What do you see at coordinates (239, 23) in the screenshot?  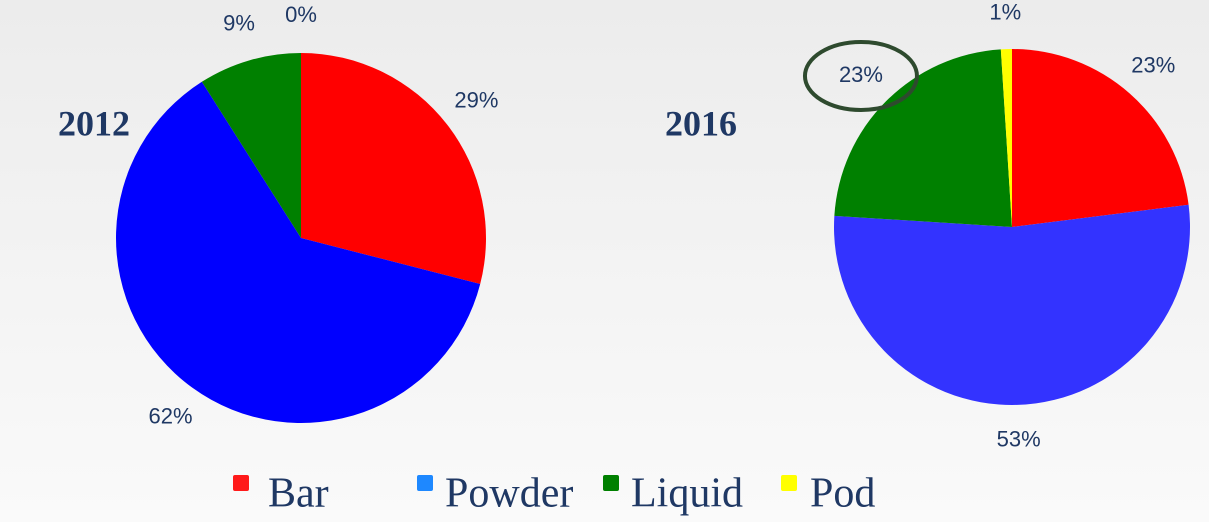 I see `data-label: 9%` at bounding box center [239, 23].